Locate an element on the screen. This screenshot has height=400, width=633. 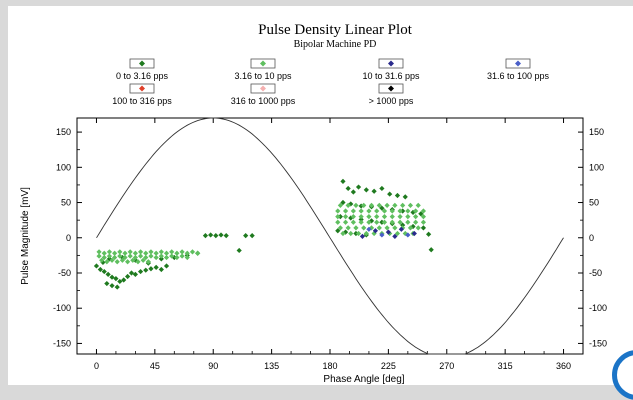
y-tick-label-right: -150 is located at coordinates (598, 343).